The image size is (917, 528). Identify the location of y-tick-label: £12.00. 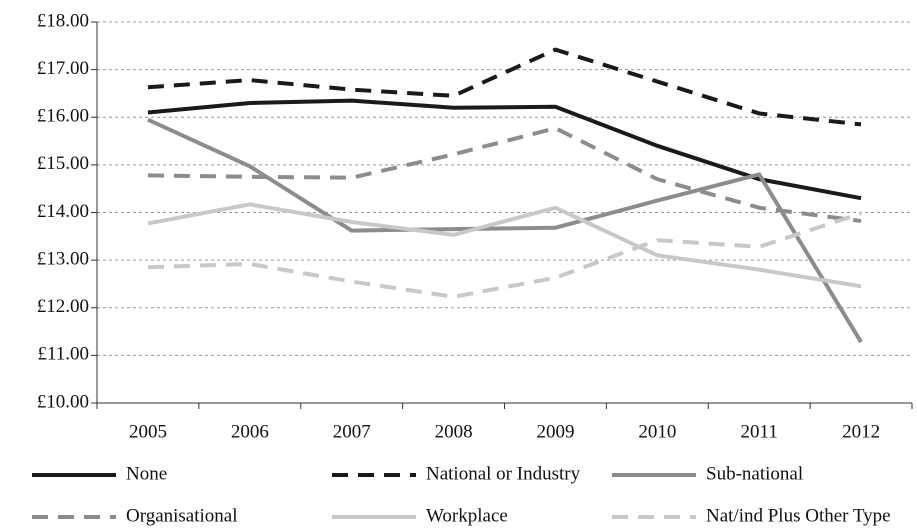
(63, 306).